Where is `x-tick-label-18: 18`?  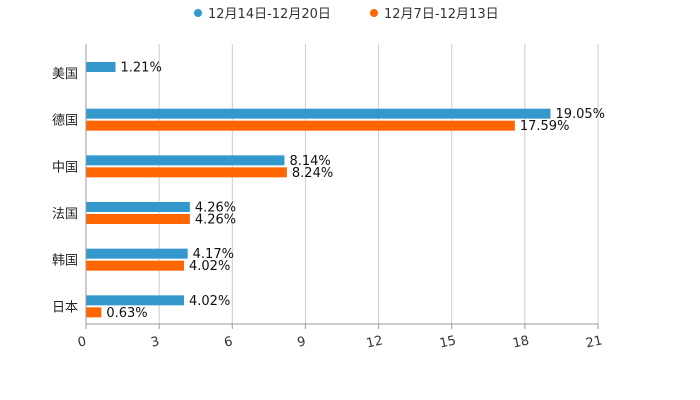
x-tick-label-18: 18 is located at coordinates (520, 342).